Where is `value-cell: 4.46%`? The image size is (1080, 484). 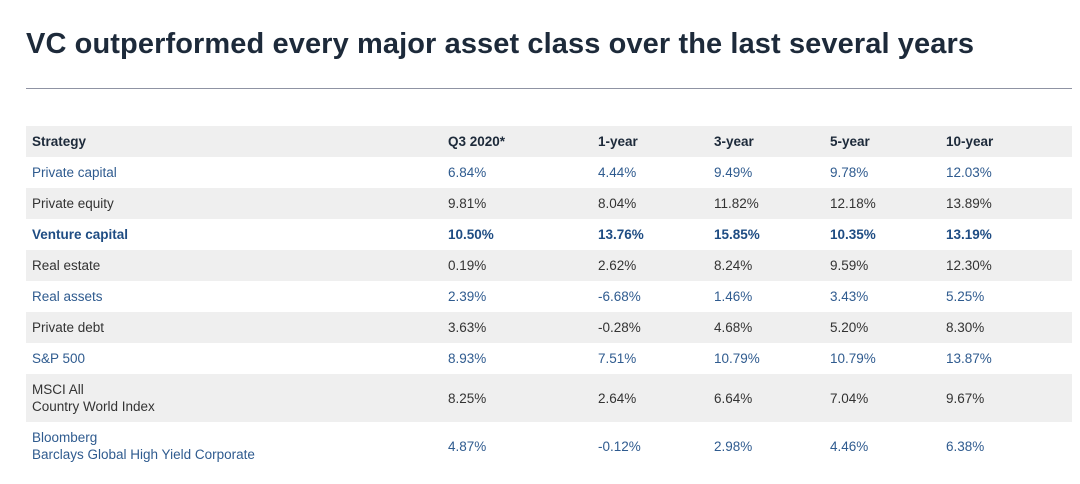
value-cell: 4.46% is located at coordinates (849, 446).